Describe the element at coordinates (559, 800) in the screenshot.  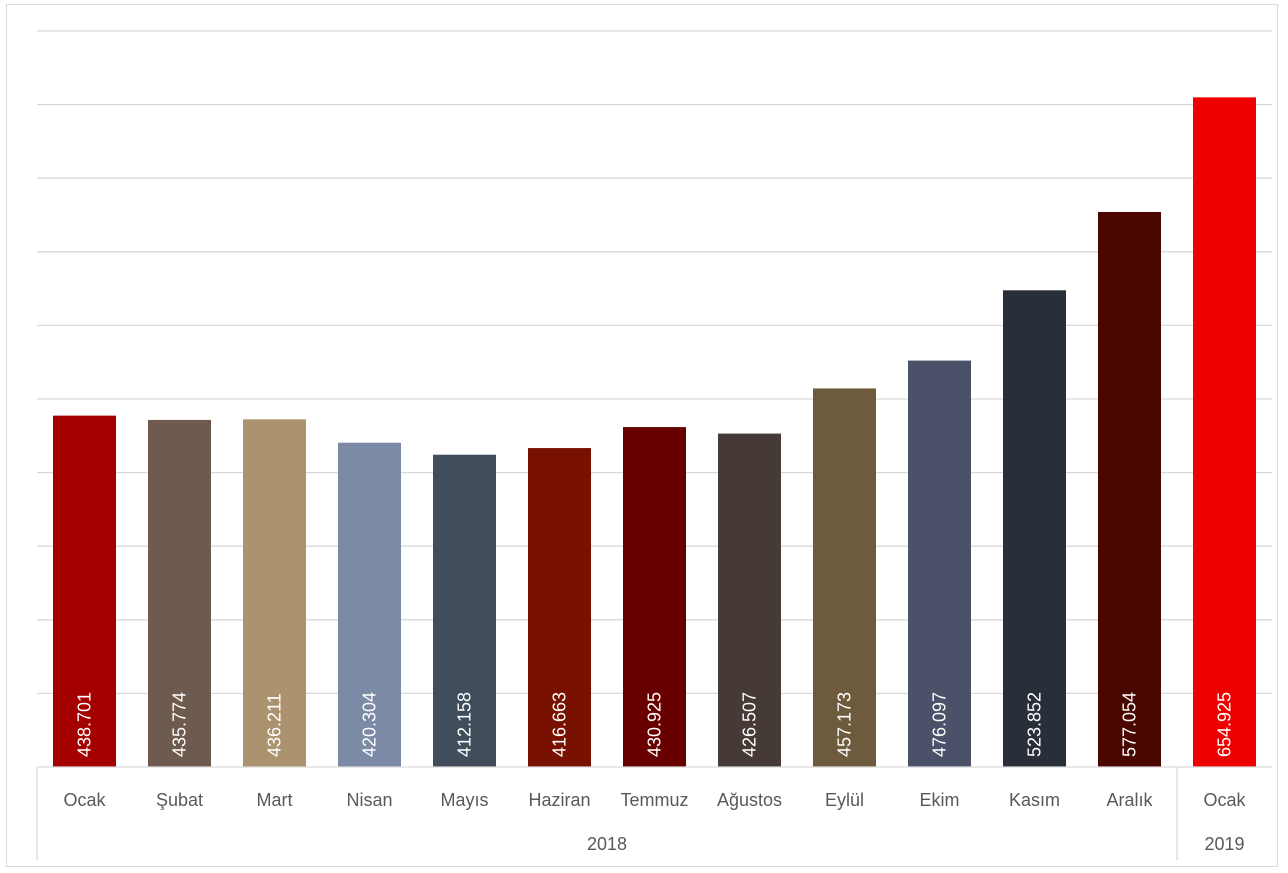
I see `x-tick-label: Haziran` at that location.